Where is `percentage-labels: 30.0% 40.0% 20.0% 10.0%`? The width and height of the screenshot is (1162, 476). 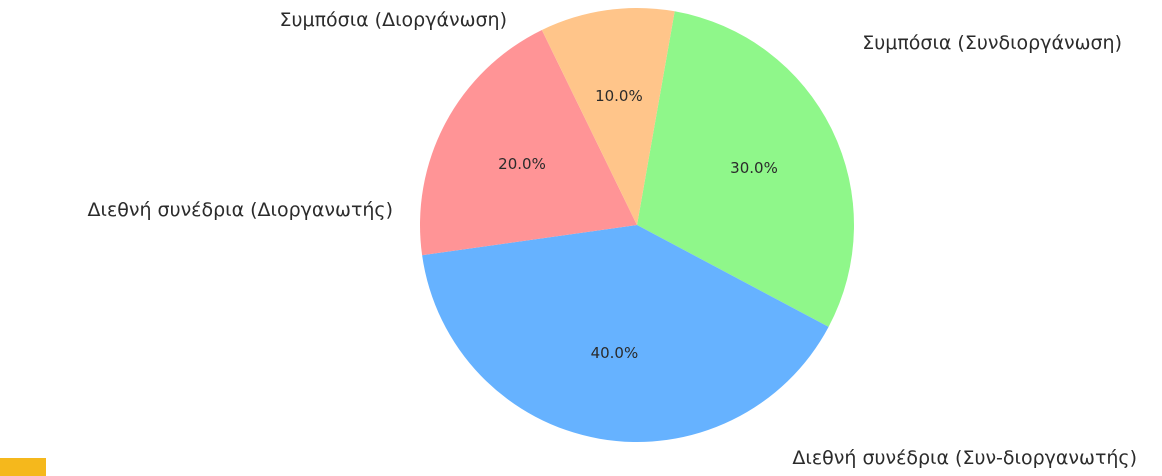 percentage-labels: 30.0% 40.0% 20.0% 10.0% is located at coordinates (638, 224).